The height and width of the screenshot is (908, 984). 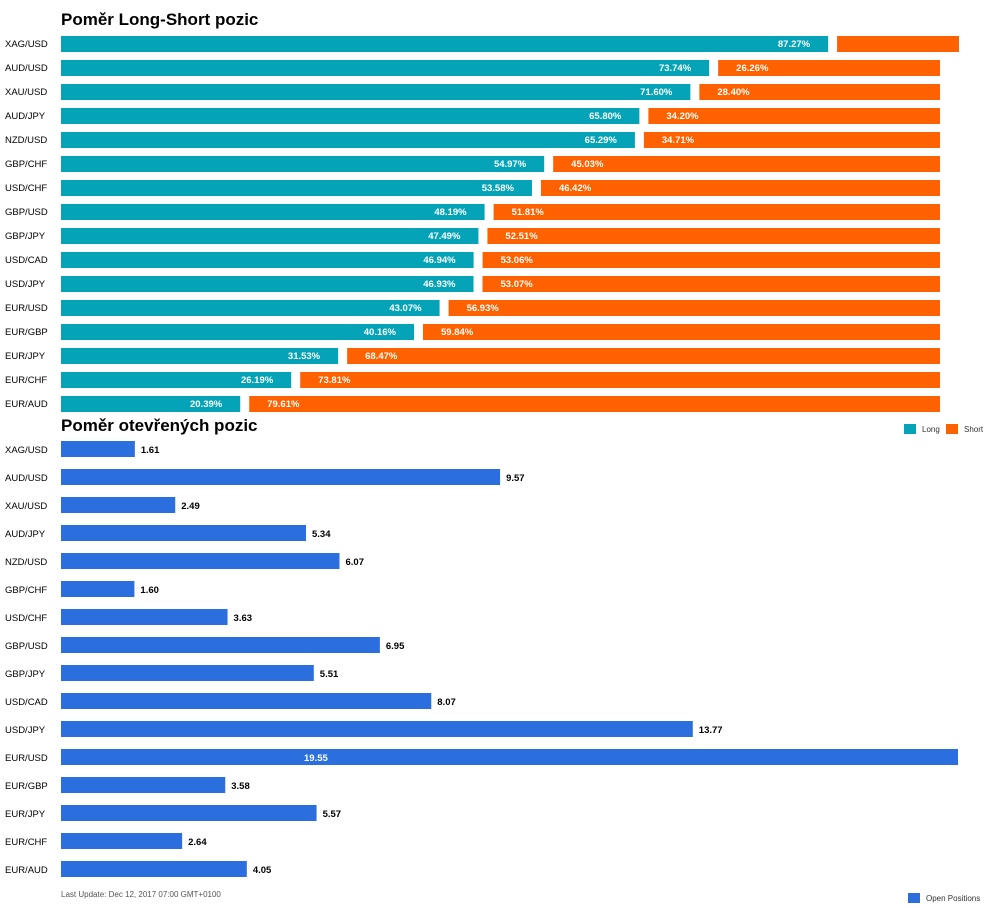 What do you see at coordinates (791, 140) in the screenshot?
I see `short-bar-nzd-usd` at bounding box center [791, 140].